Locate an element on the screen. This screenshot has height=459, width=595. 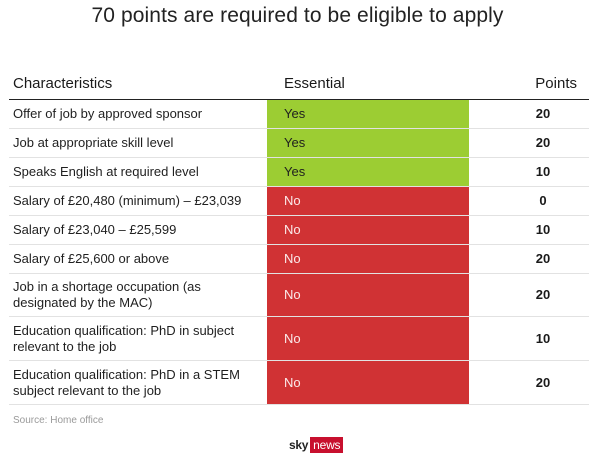
logo-news: news is located at coordinates (327, 445).